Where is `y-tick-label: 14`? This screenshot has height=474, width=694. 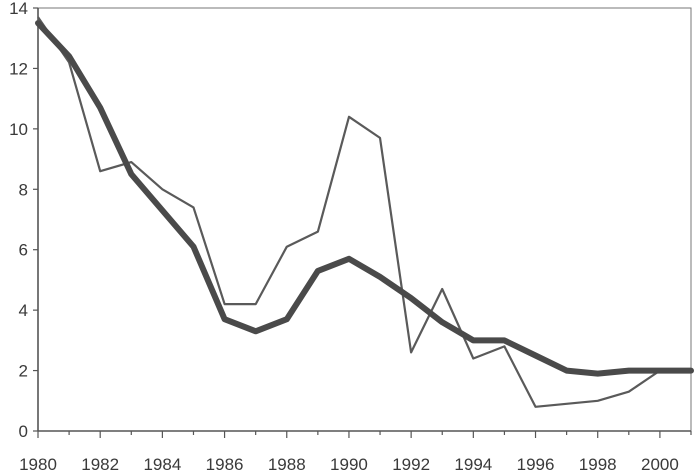 y-tick-label: 14 is located at coordinates (18, 9).